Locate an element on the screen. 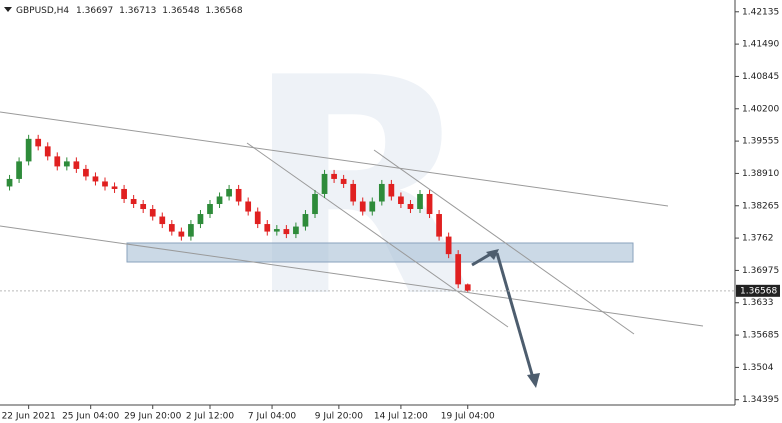 The height and width of the screenshot is (423, 782). price-tag is located at coordinates (758, 290).